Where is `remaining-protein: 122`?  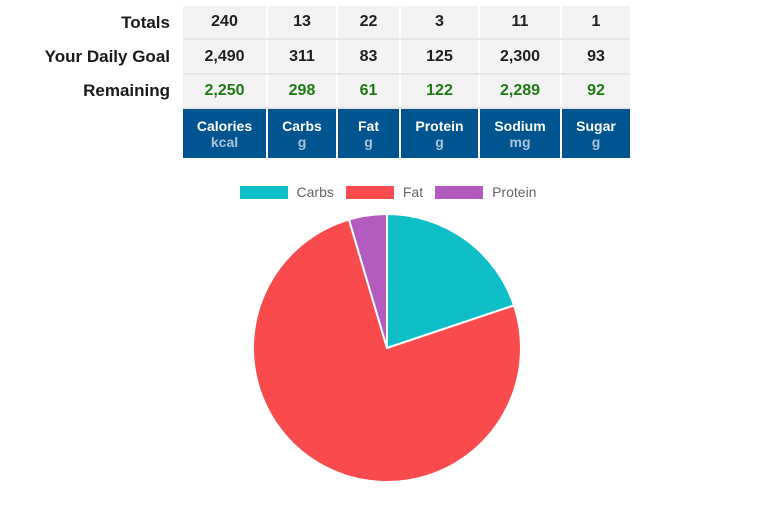
remaining-protein: 122 is located at coordinates (440, 91).